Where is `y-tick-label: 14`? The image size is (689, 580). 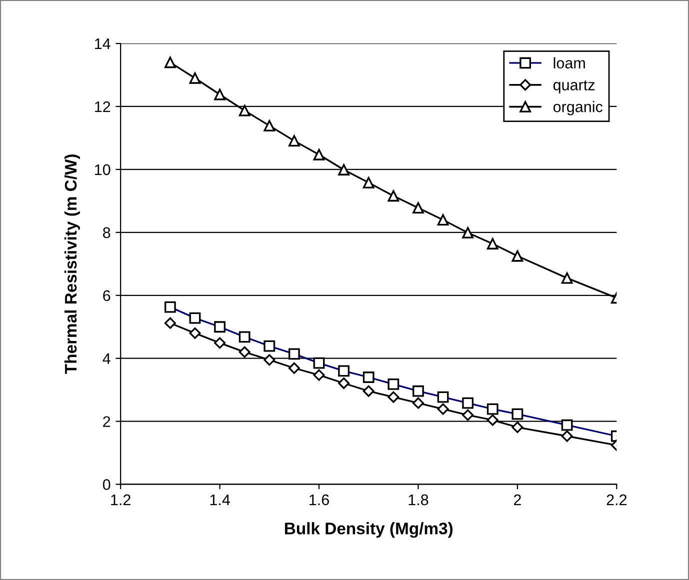
y-tick-label: 14 is located at coordinates (102, 44).